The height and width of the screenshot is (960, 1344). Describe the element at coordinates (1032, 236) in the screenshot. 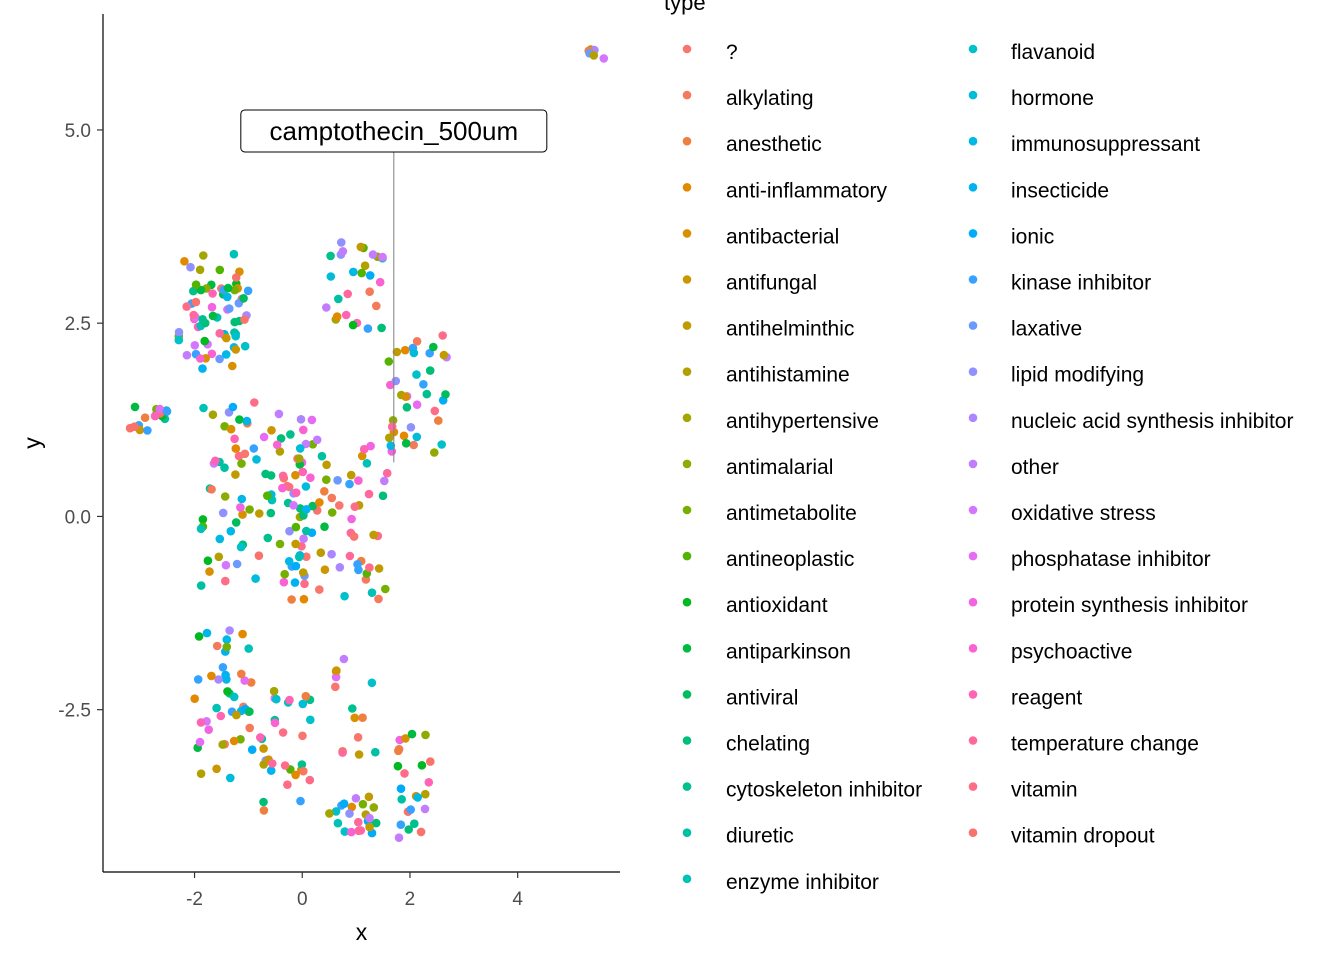

I see `legend-label: ionic` at that location.